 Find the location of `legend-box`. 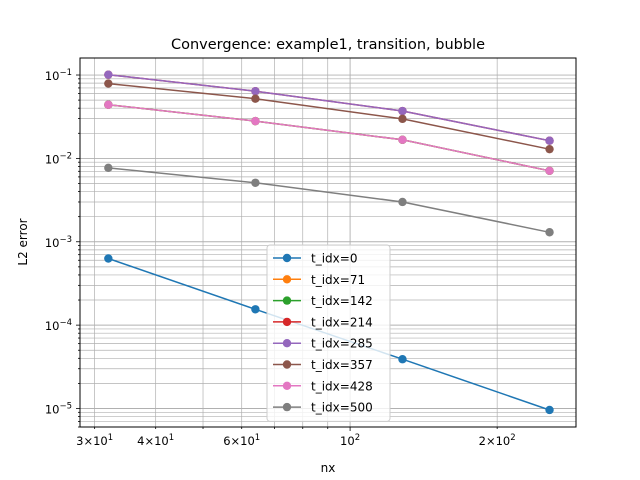

legend-box is located at coordinates (328, 333).